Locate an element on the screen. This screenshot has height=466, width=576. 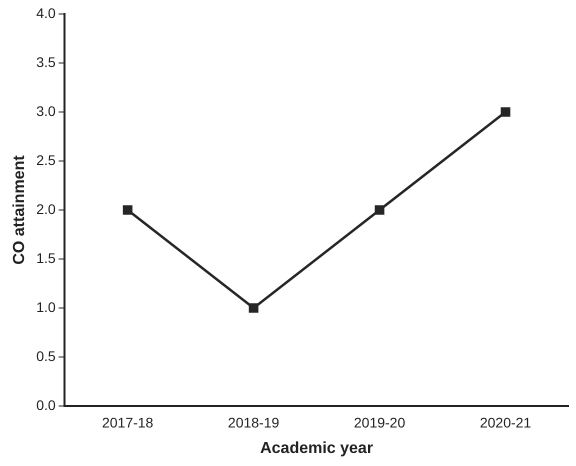
x-tick-label: 2018-19 is located at coordinates (254, 422).